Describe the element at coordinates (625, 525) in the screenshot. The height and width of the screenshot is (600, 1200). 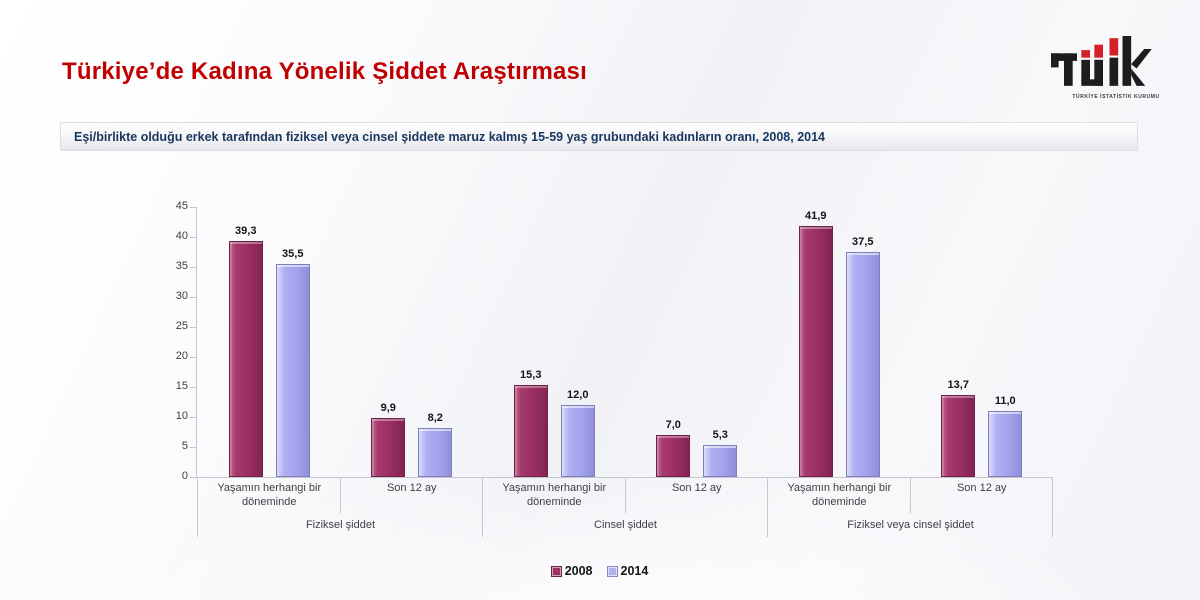
I see `x-group-label: Cinsel şiddet` at that location.